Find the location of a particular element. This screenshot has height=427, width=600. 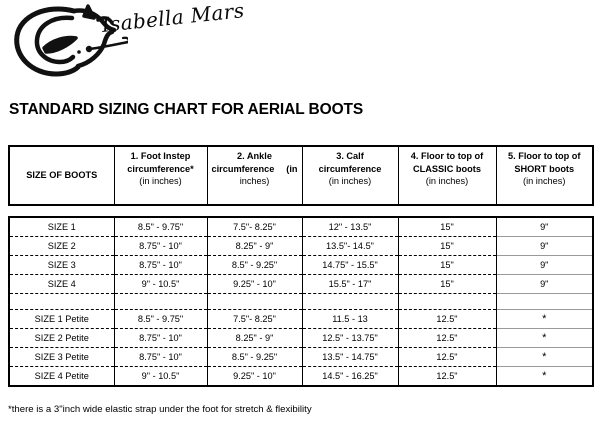

column-header-line1: 5. Floor to top of is located at coordinates (544, 156).